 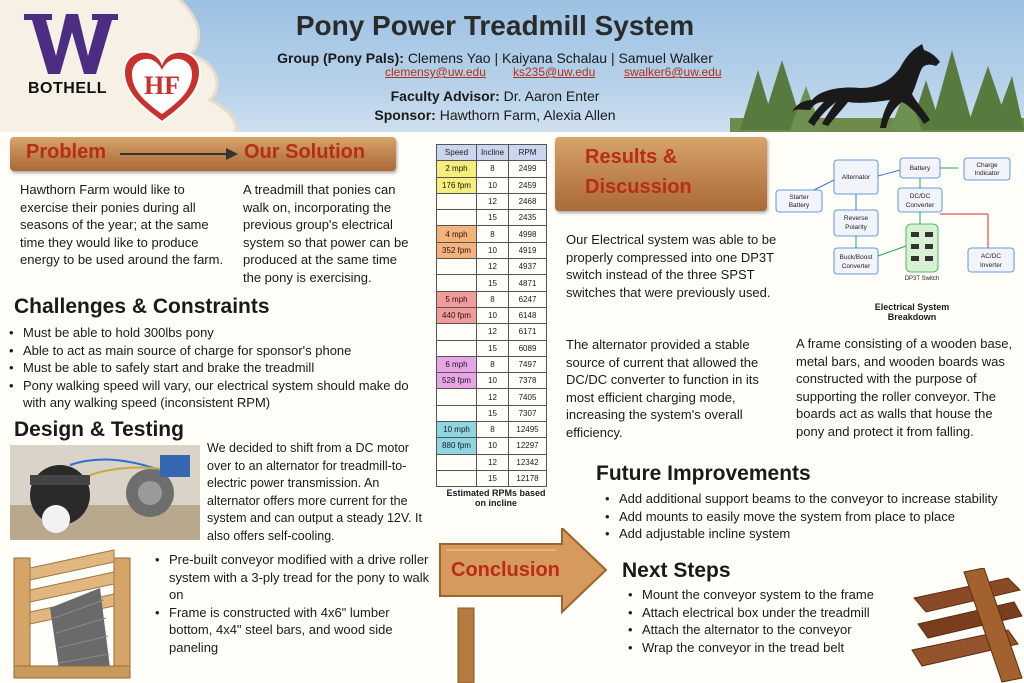 I want to click on rpm-cell: 7497, so click(x=527, y=364).